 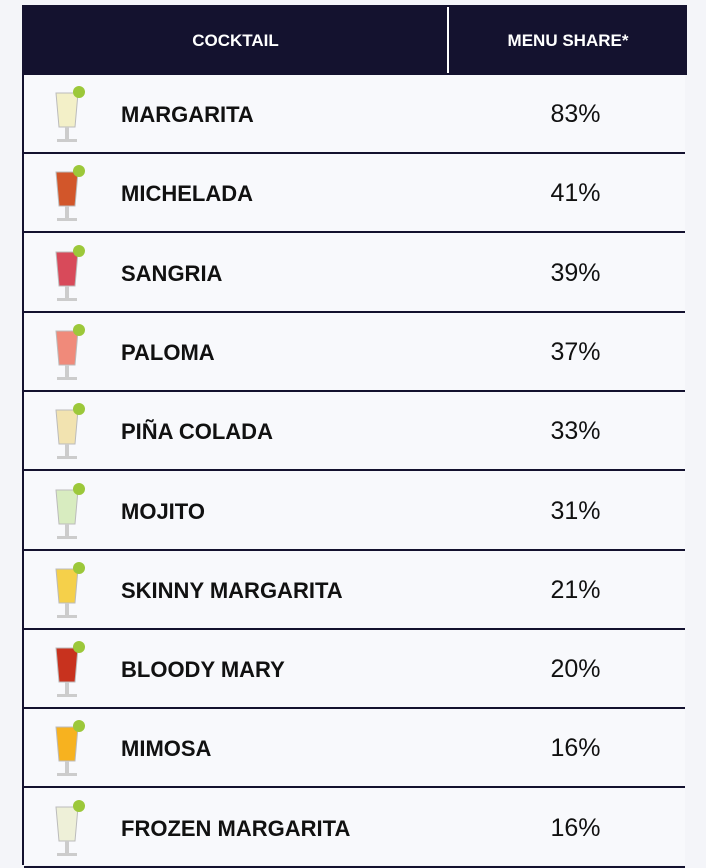 I want to click on cocktail-name: BLOODY MARY, so click(x=203, y=670).